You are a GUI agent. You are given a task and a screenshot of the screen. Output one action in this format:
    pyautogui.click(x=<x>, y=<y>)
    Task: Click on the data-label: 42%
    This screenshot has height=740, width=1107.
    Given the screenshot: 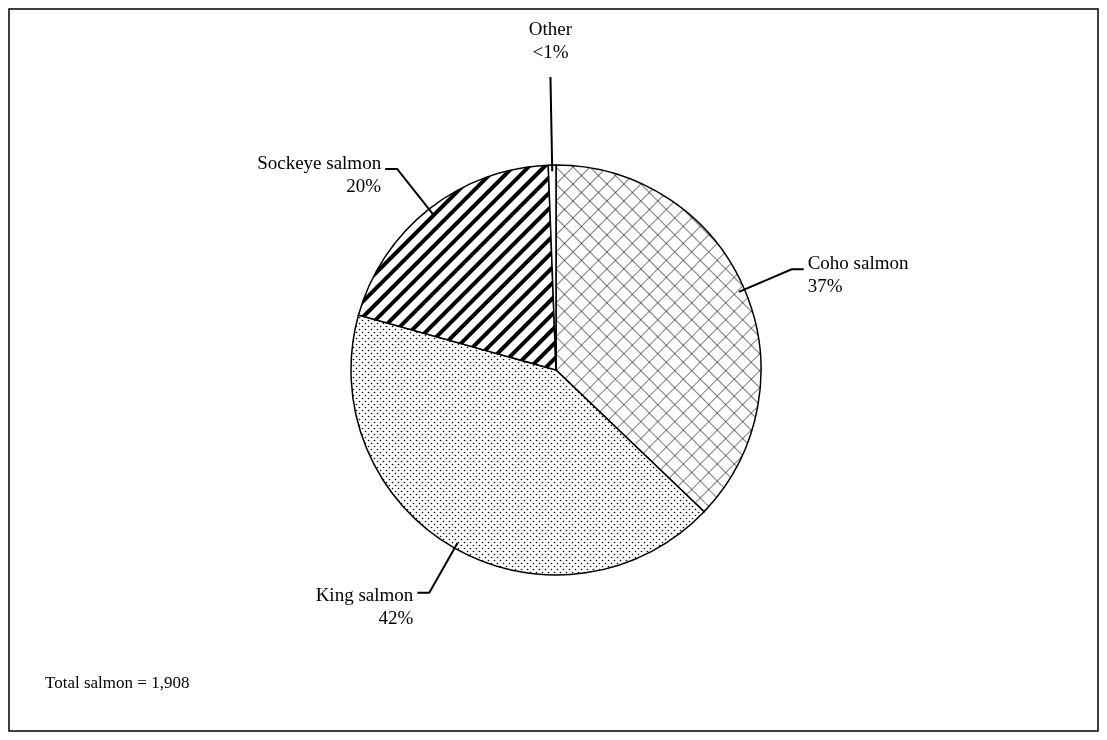 What is the action you would take?
    pyautogui.click(x=396, y=617)
    